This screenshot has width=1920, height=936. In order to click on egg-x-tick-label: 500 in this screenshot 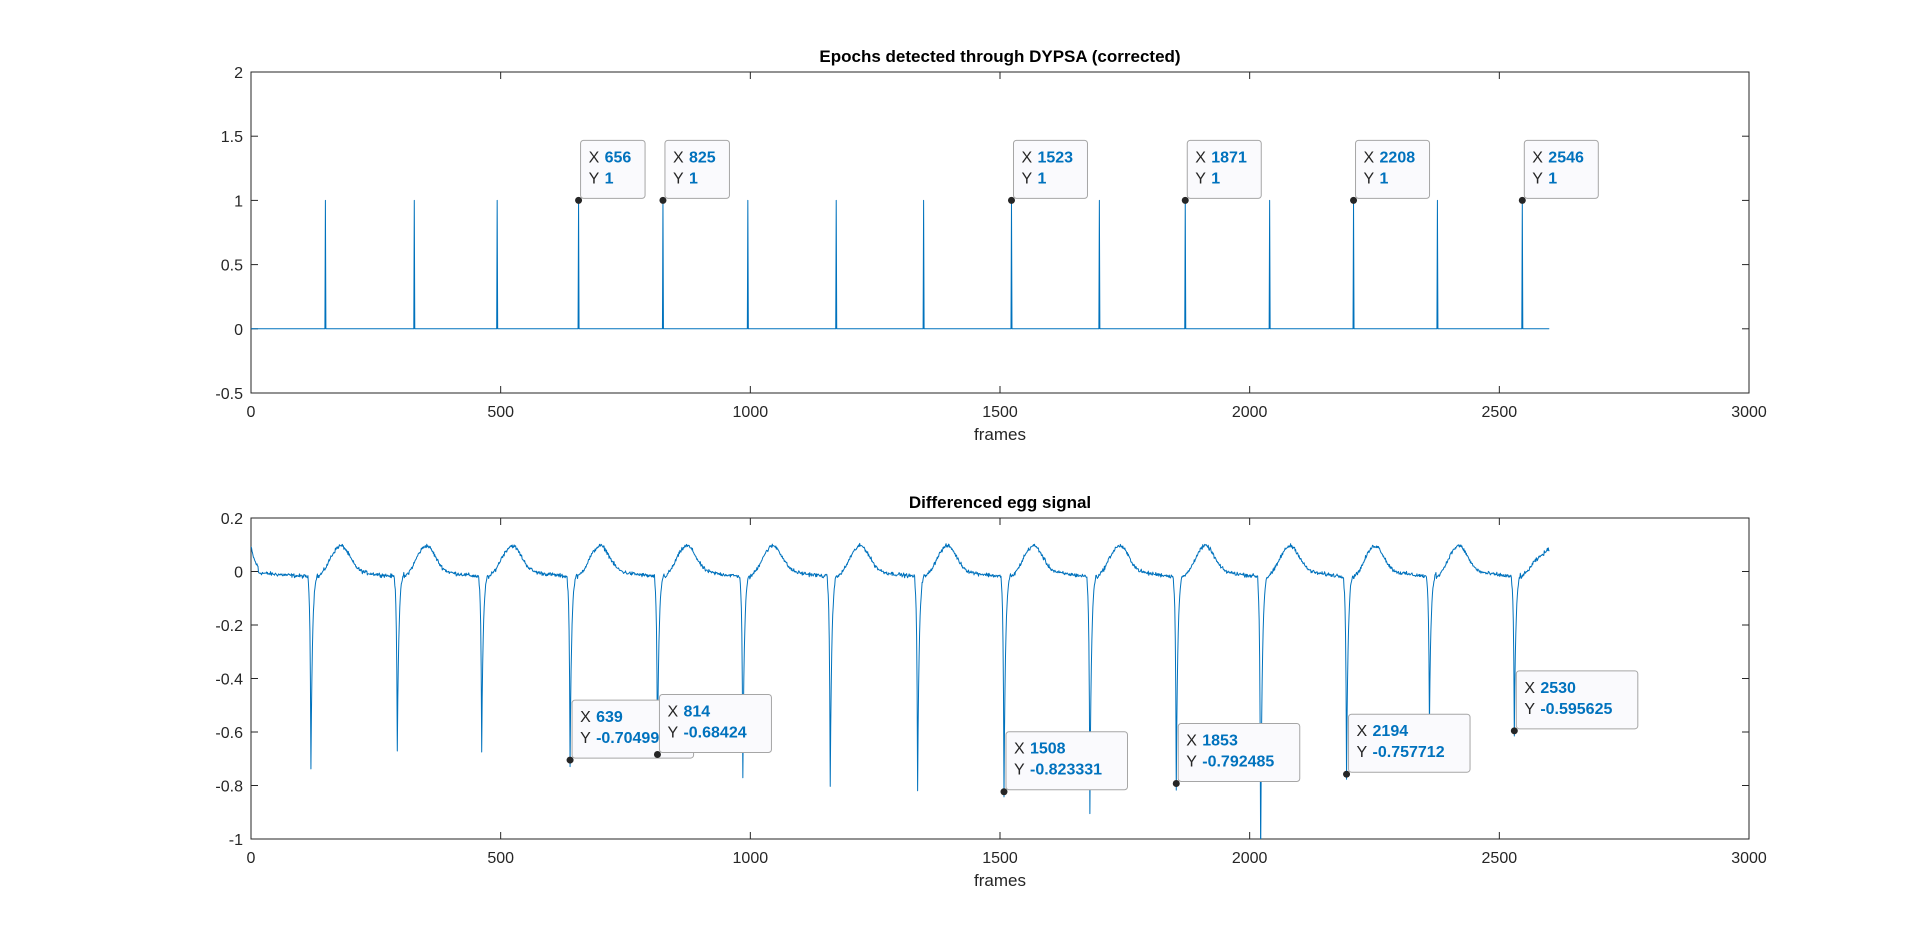, I will do `click(500, 858)`.